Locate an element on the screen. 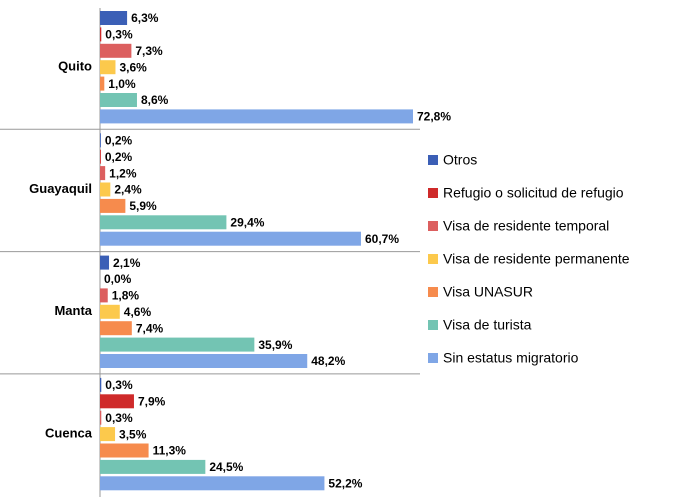 The image size is (683, 499). legend-label: Otros is located at coordinates (460, 160).